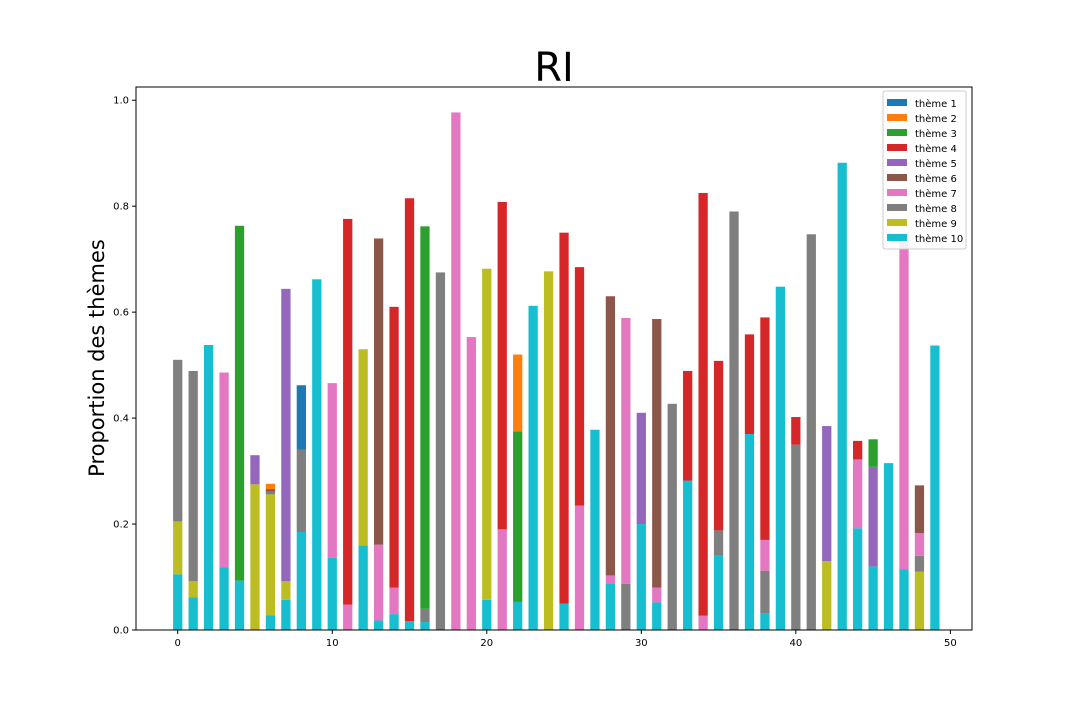  What do you see at coordinates (641, 643) in the screenshot?
I see `x-tick-label: 30` at bounding box center [641, 643].